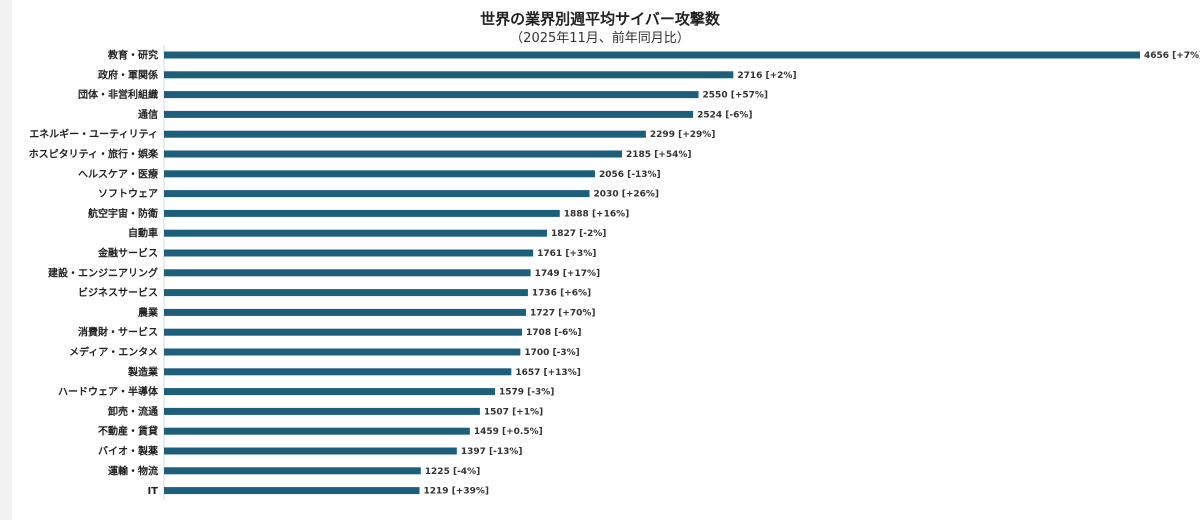 The image size is (1200, 520). I want to click on category-label: 消費財・サービス, so click(118, 332).